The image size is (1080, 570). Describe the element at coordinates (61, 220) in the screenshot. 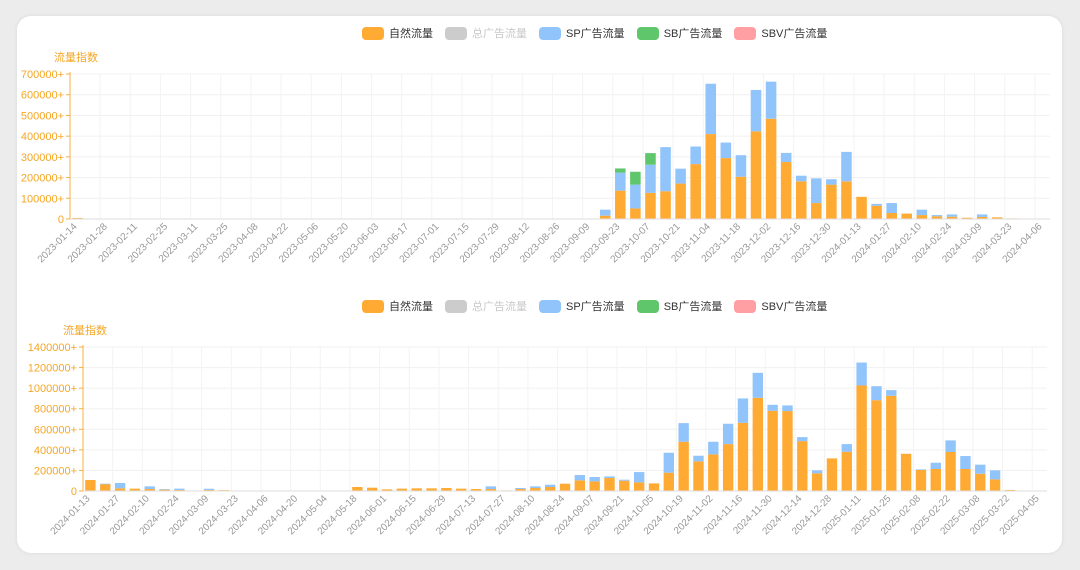

I see `y-tick-label: 0` at that location.